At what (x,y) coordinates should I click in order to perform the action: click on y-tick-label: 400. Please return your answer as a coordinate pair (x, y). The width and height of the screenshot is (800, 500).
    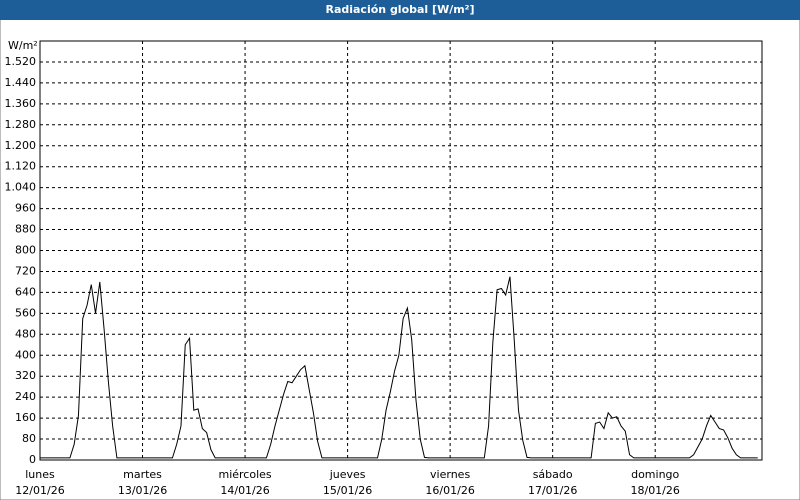
    Looking at the image, I should click on (25, 354).